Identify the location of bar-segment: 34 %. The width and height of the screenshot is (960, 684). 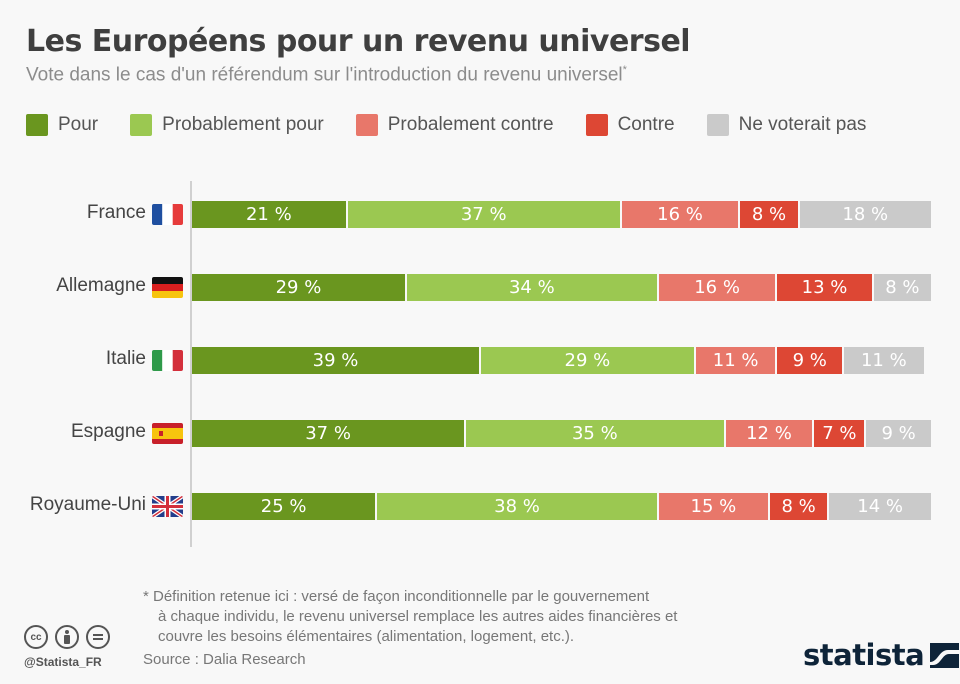
(532, 287).